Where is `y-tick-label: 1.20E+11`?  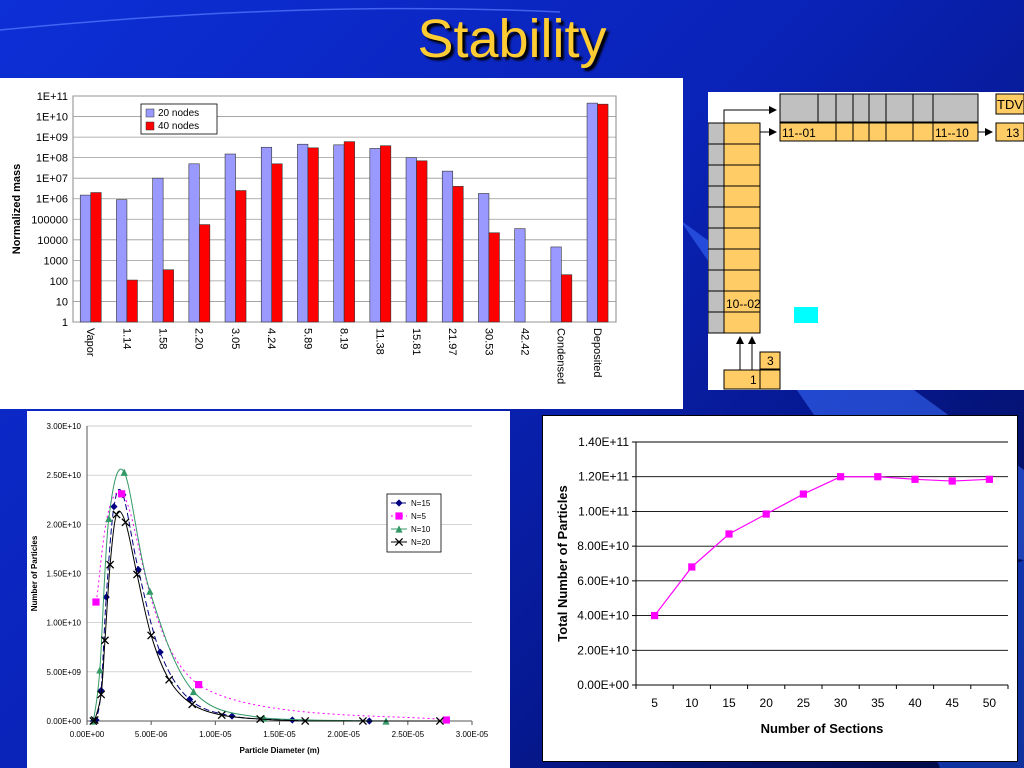
y-tick-label: 1.20E+11 is located at coordinates (603, 477).